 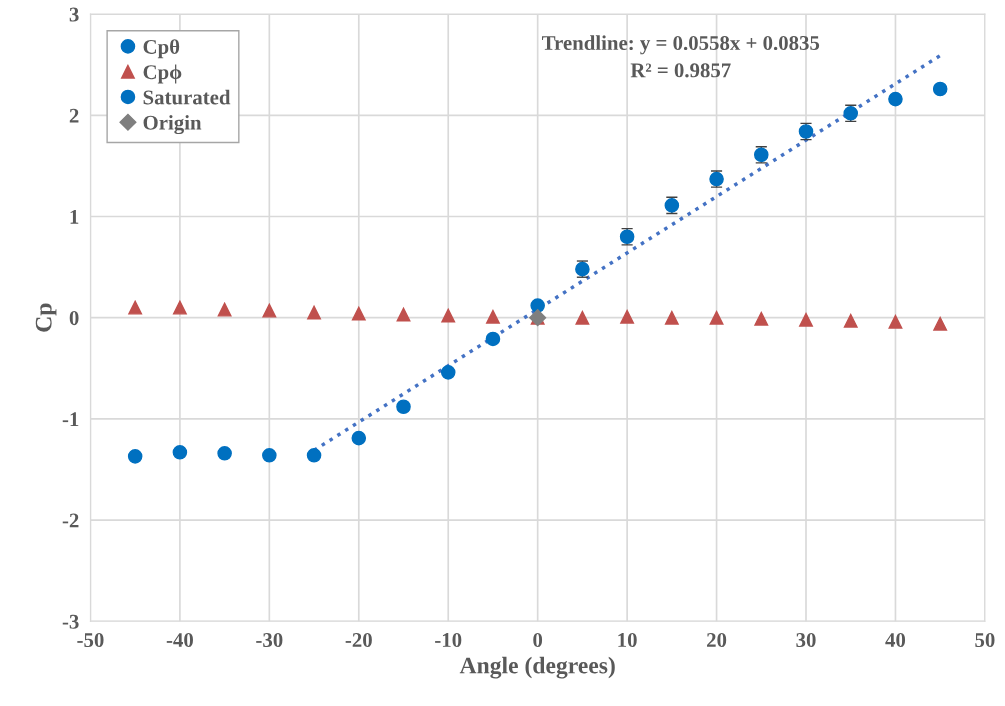 What do you see at coordinates (90, 640) in the screenshot?
I see `x-tick-label: -50` at bounding box center [90, 640].